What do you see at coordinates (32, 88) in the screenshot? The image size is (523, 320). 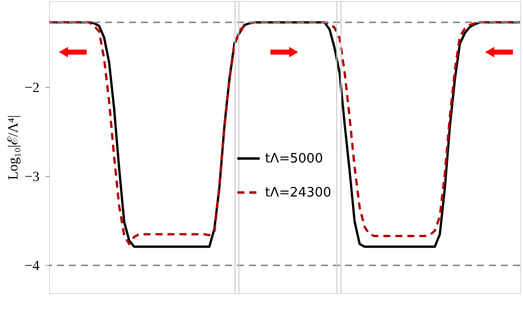 I see `y-tick-label: −2` at bounding box center [32, 88].